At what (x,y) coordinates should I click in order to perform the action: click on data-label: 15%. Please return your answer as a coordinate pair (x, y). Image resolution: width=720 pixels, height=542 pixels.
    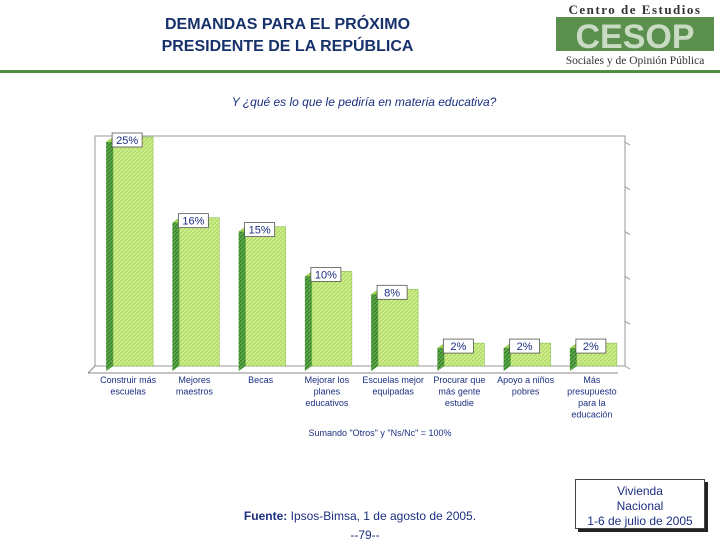
    Looking at the image, I should click on (260, 230).